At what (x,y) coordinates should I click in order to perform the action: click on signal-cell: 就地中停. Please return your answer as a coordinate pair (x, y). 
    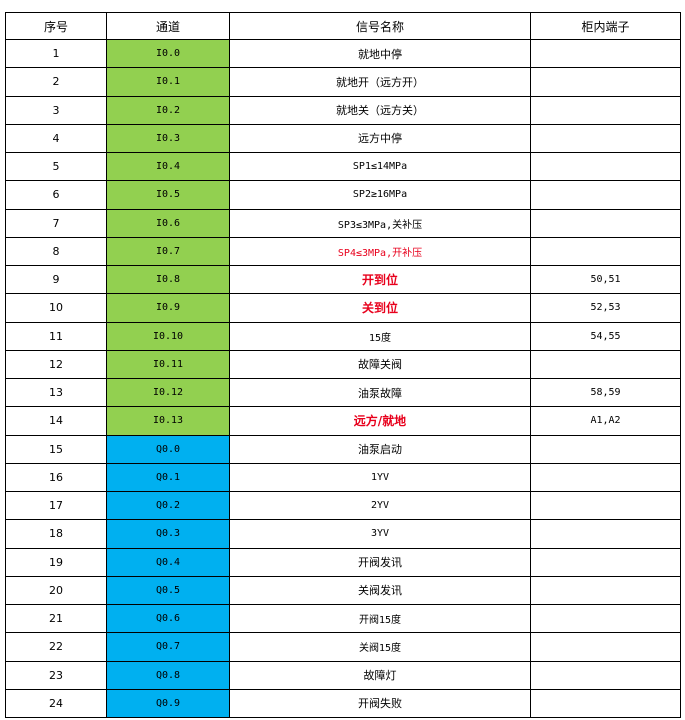
    Looking at the image, I should click on (380, 53).